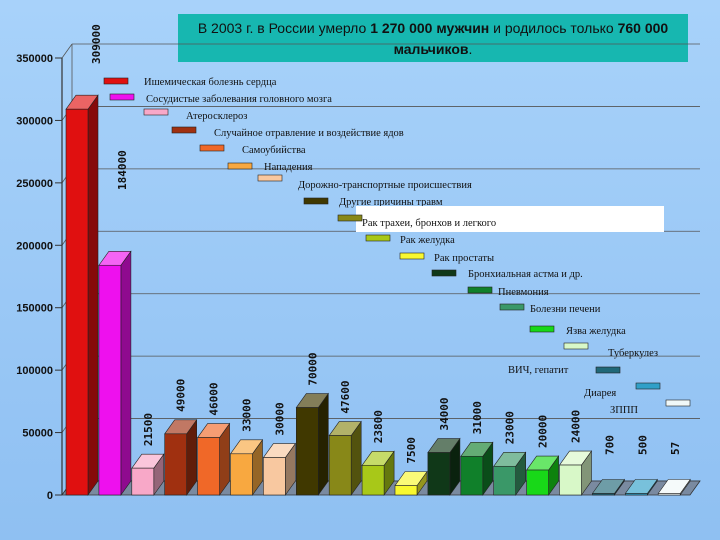 Image resolution: width=720 pixels, height=540 pixels. I want to click on gridline-diagonal, so click(67, 51).